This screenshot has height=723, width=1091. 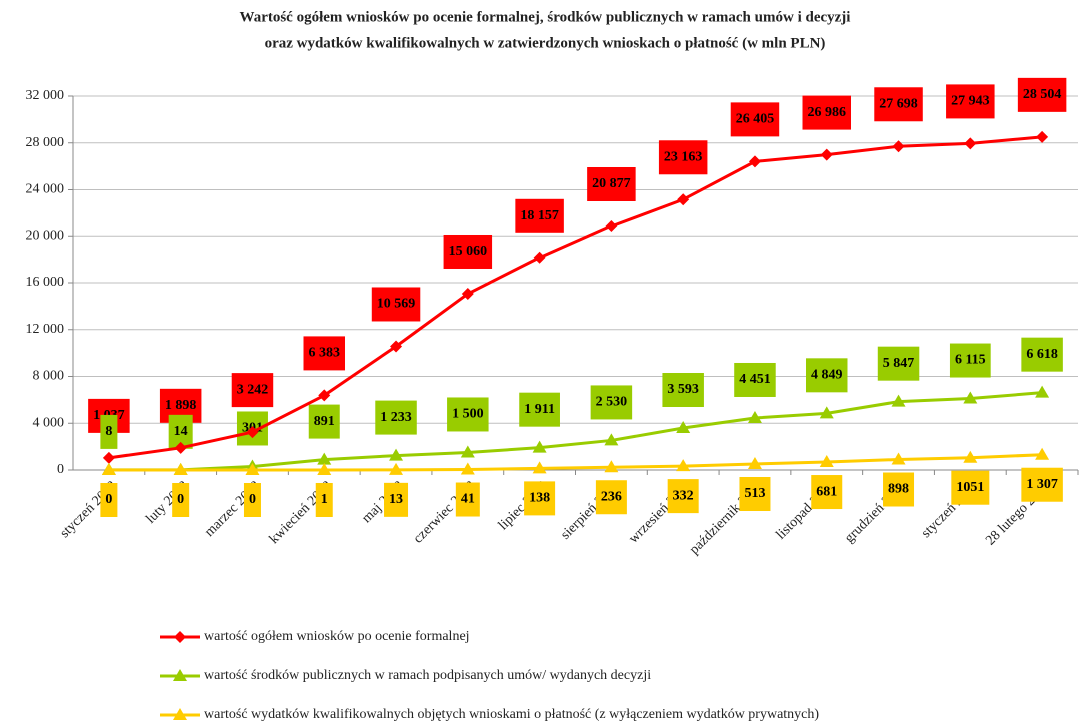 What do you see at coordinates (108, 431) in the screenshot?
I see `data-label-text: 8` at bounding box center [108, 431].